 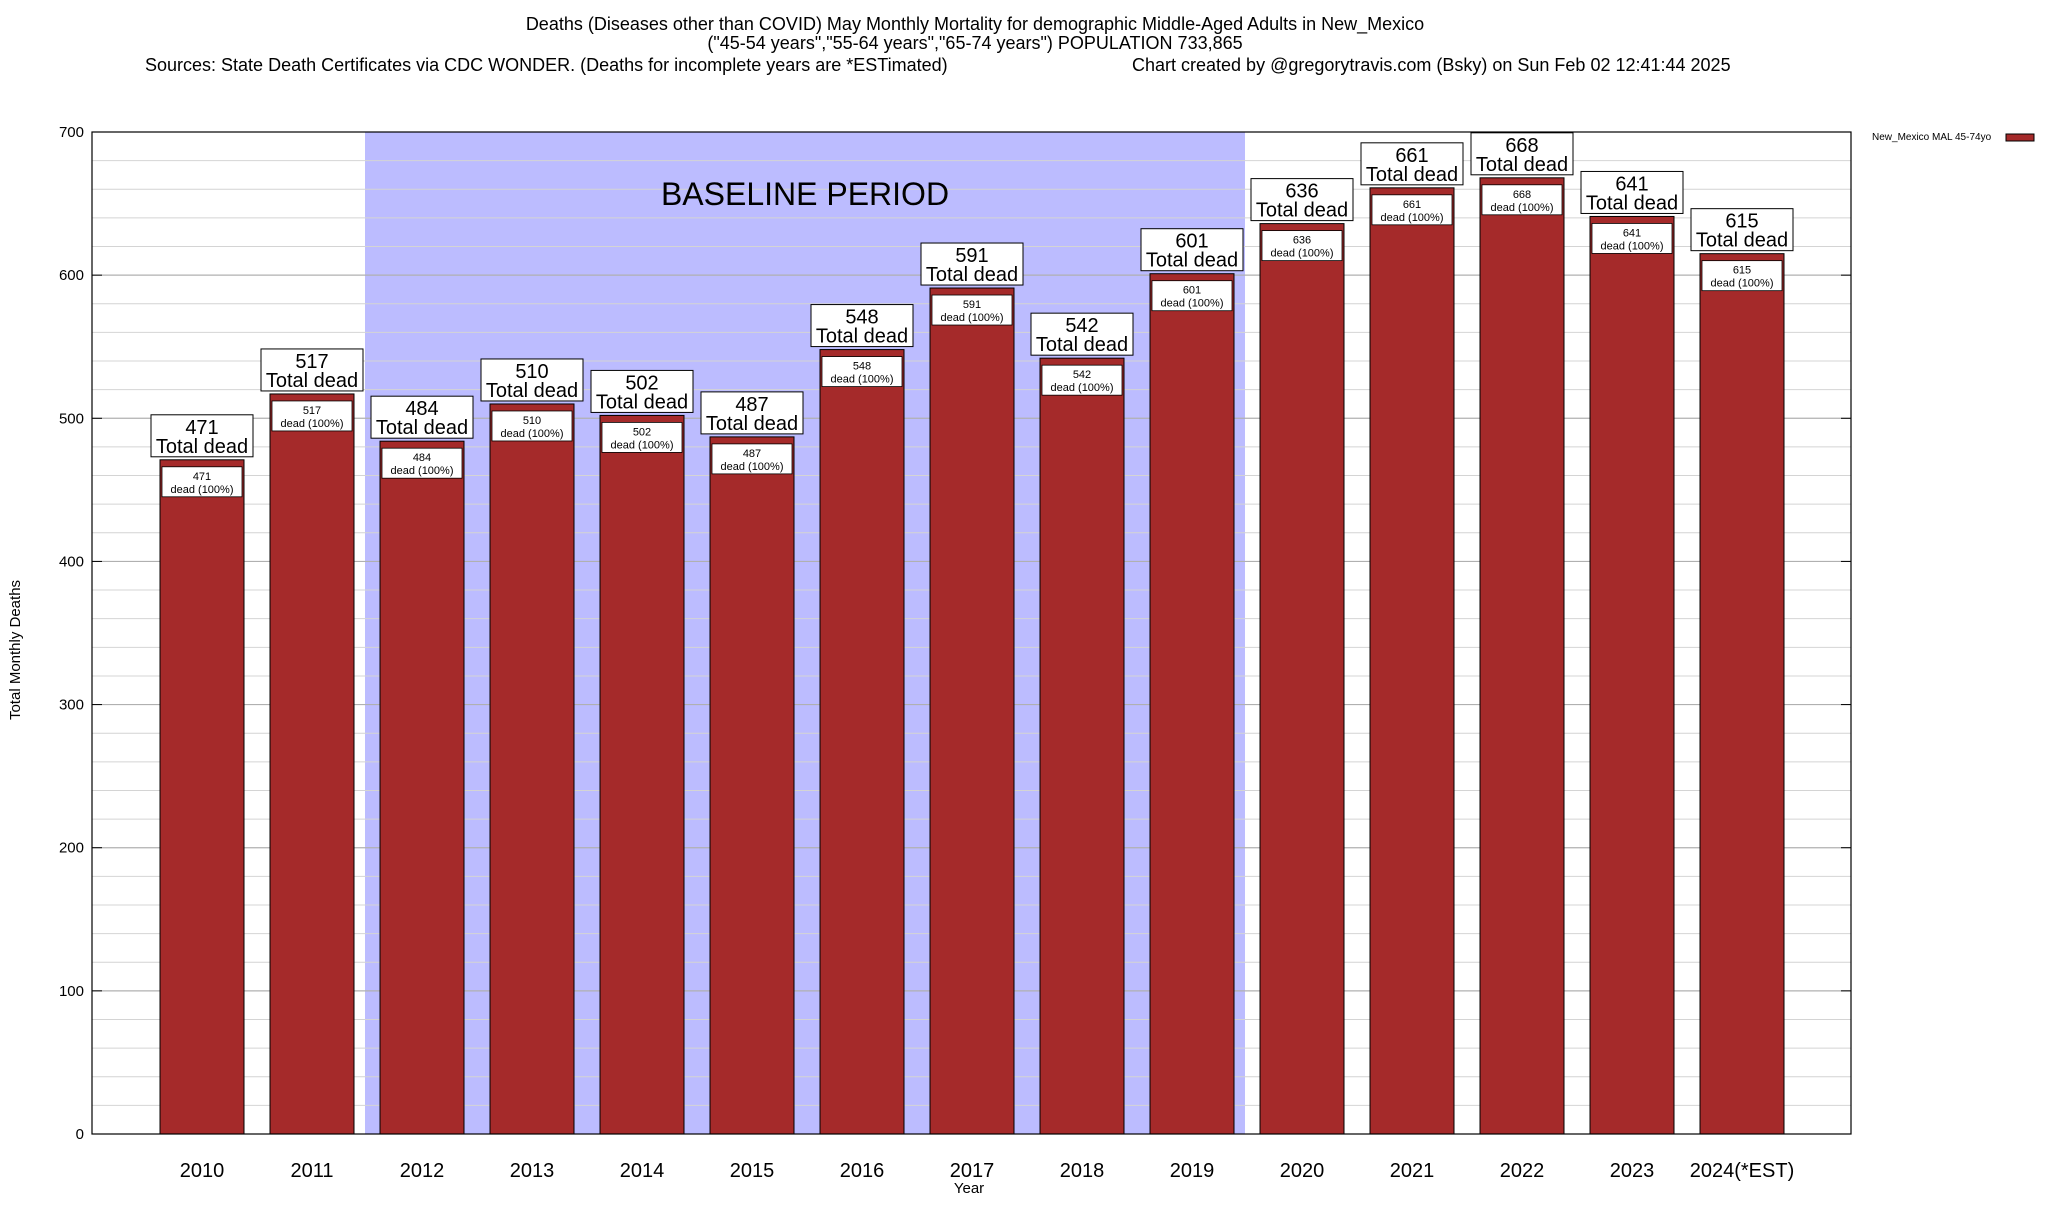 I want to click on bar-total-value: 601, so click(x=1191, y=242).